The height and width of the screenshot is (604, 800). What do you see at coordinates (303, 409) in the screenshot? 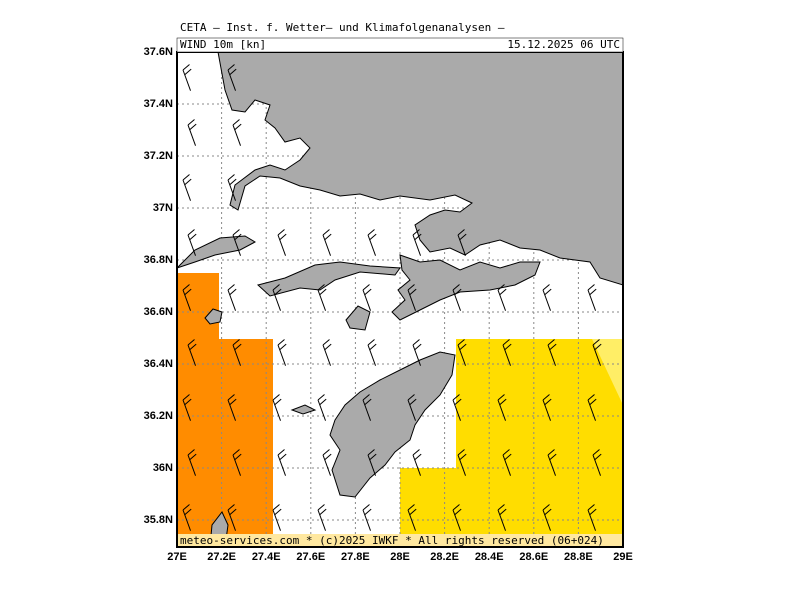
I see `chalki` at bounding box center [303, 409].